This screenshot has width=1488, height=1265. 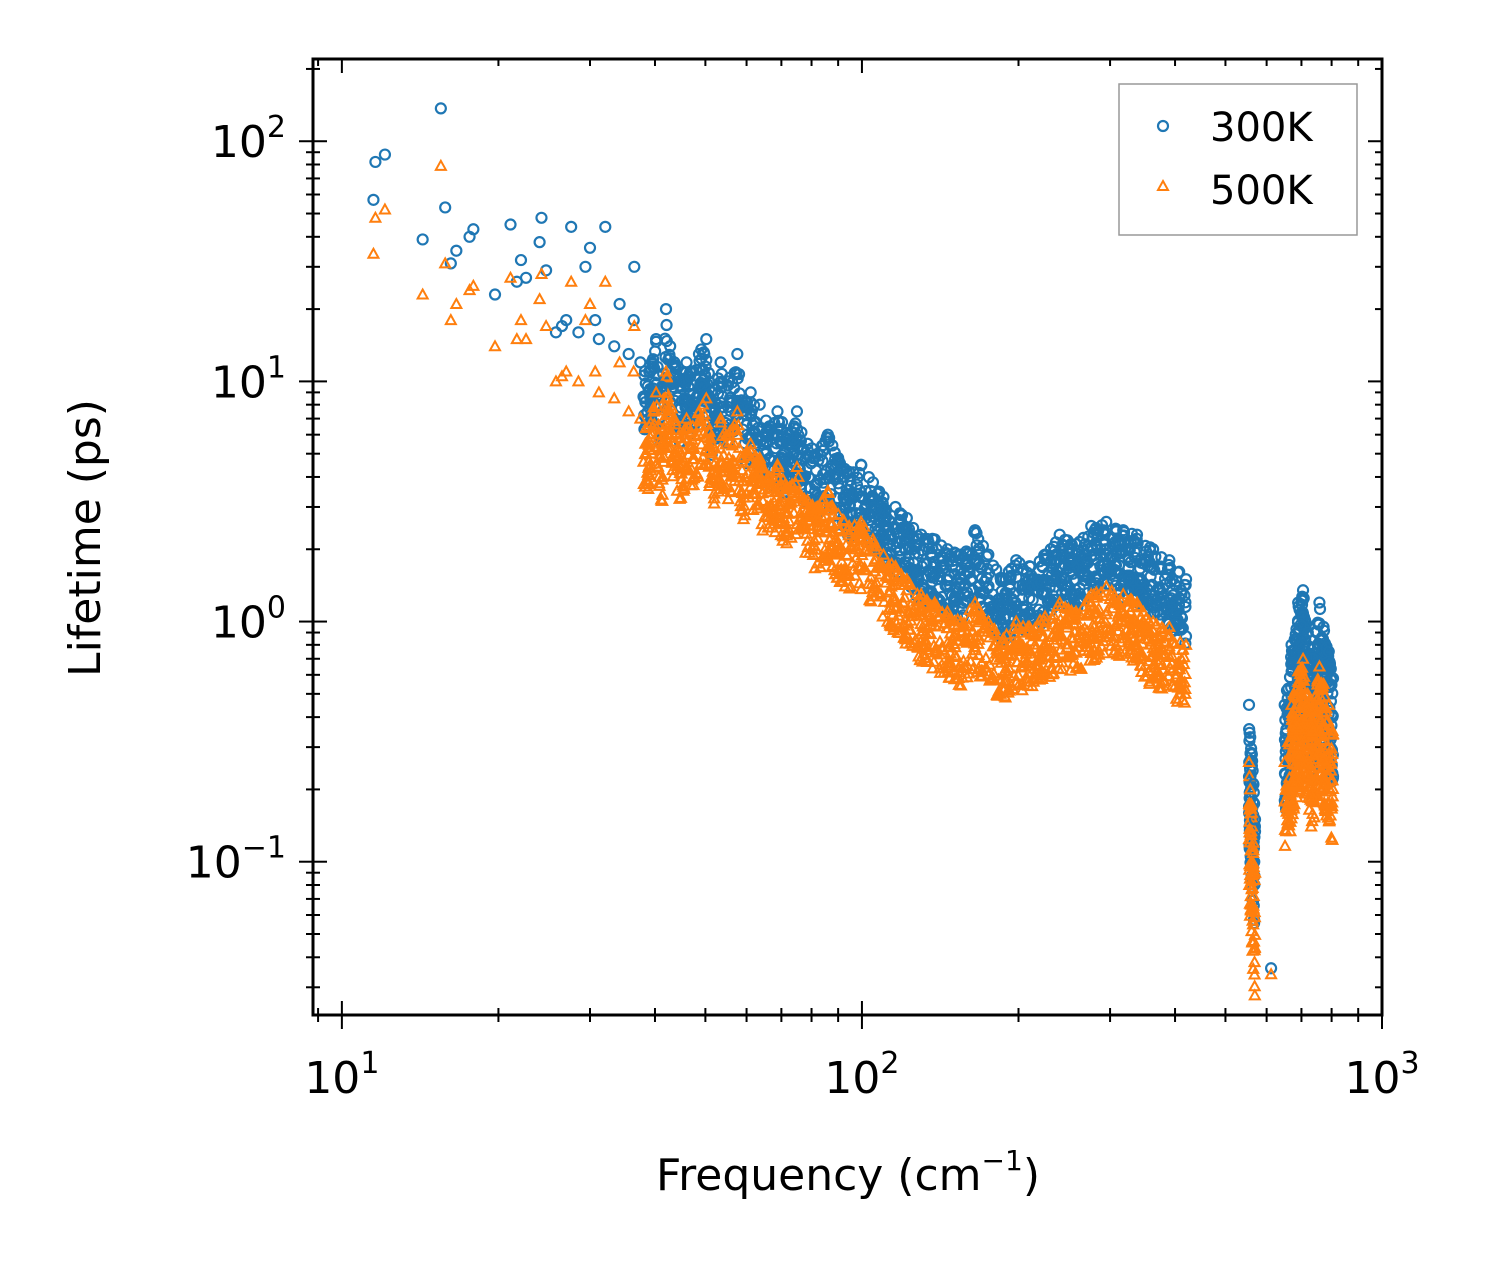 I want to click on y-tick-label: 100, so click(x=248, y=620).